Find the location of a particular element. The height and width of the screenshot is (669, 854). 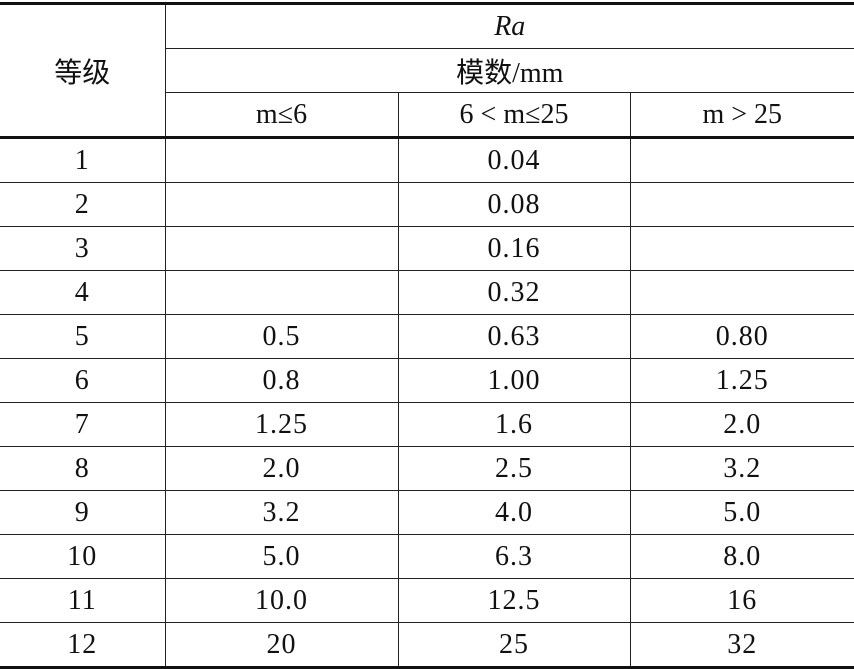

value-cell: 0.8 is located at coordinates (281, 380).